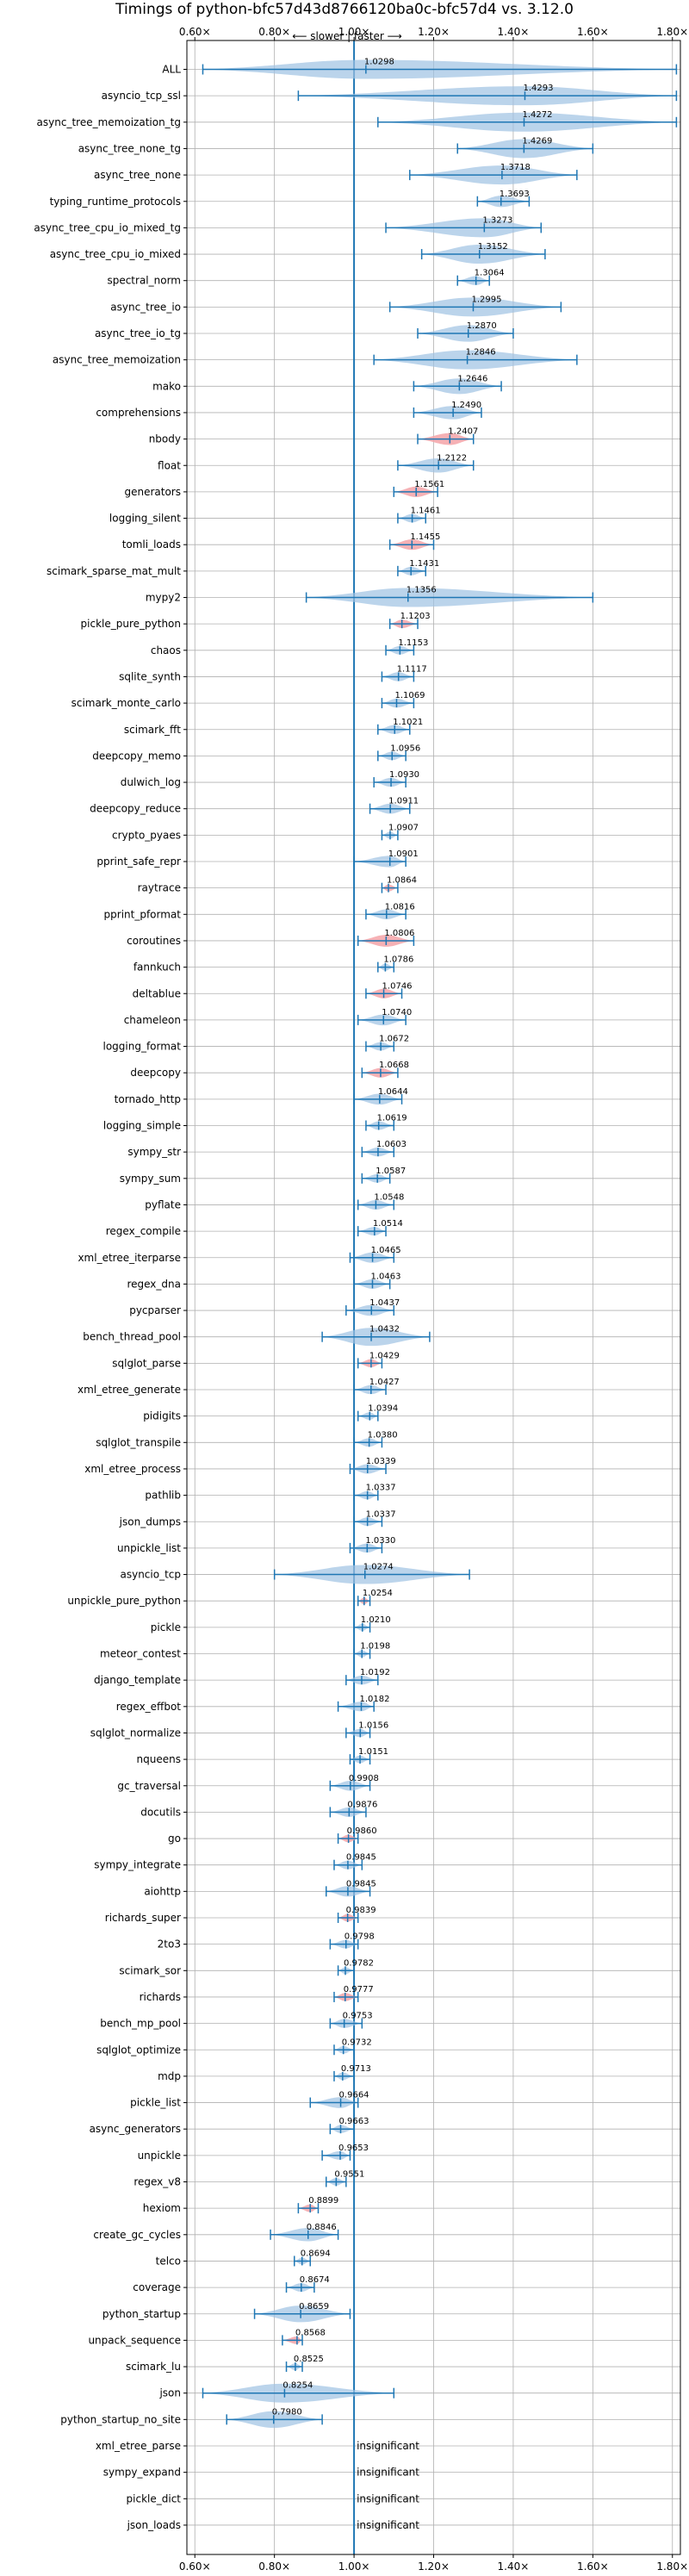  I want to click on x-tick-label-top: 1.20×, so click(434, 32).